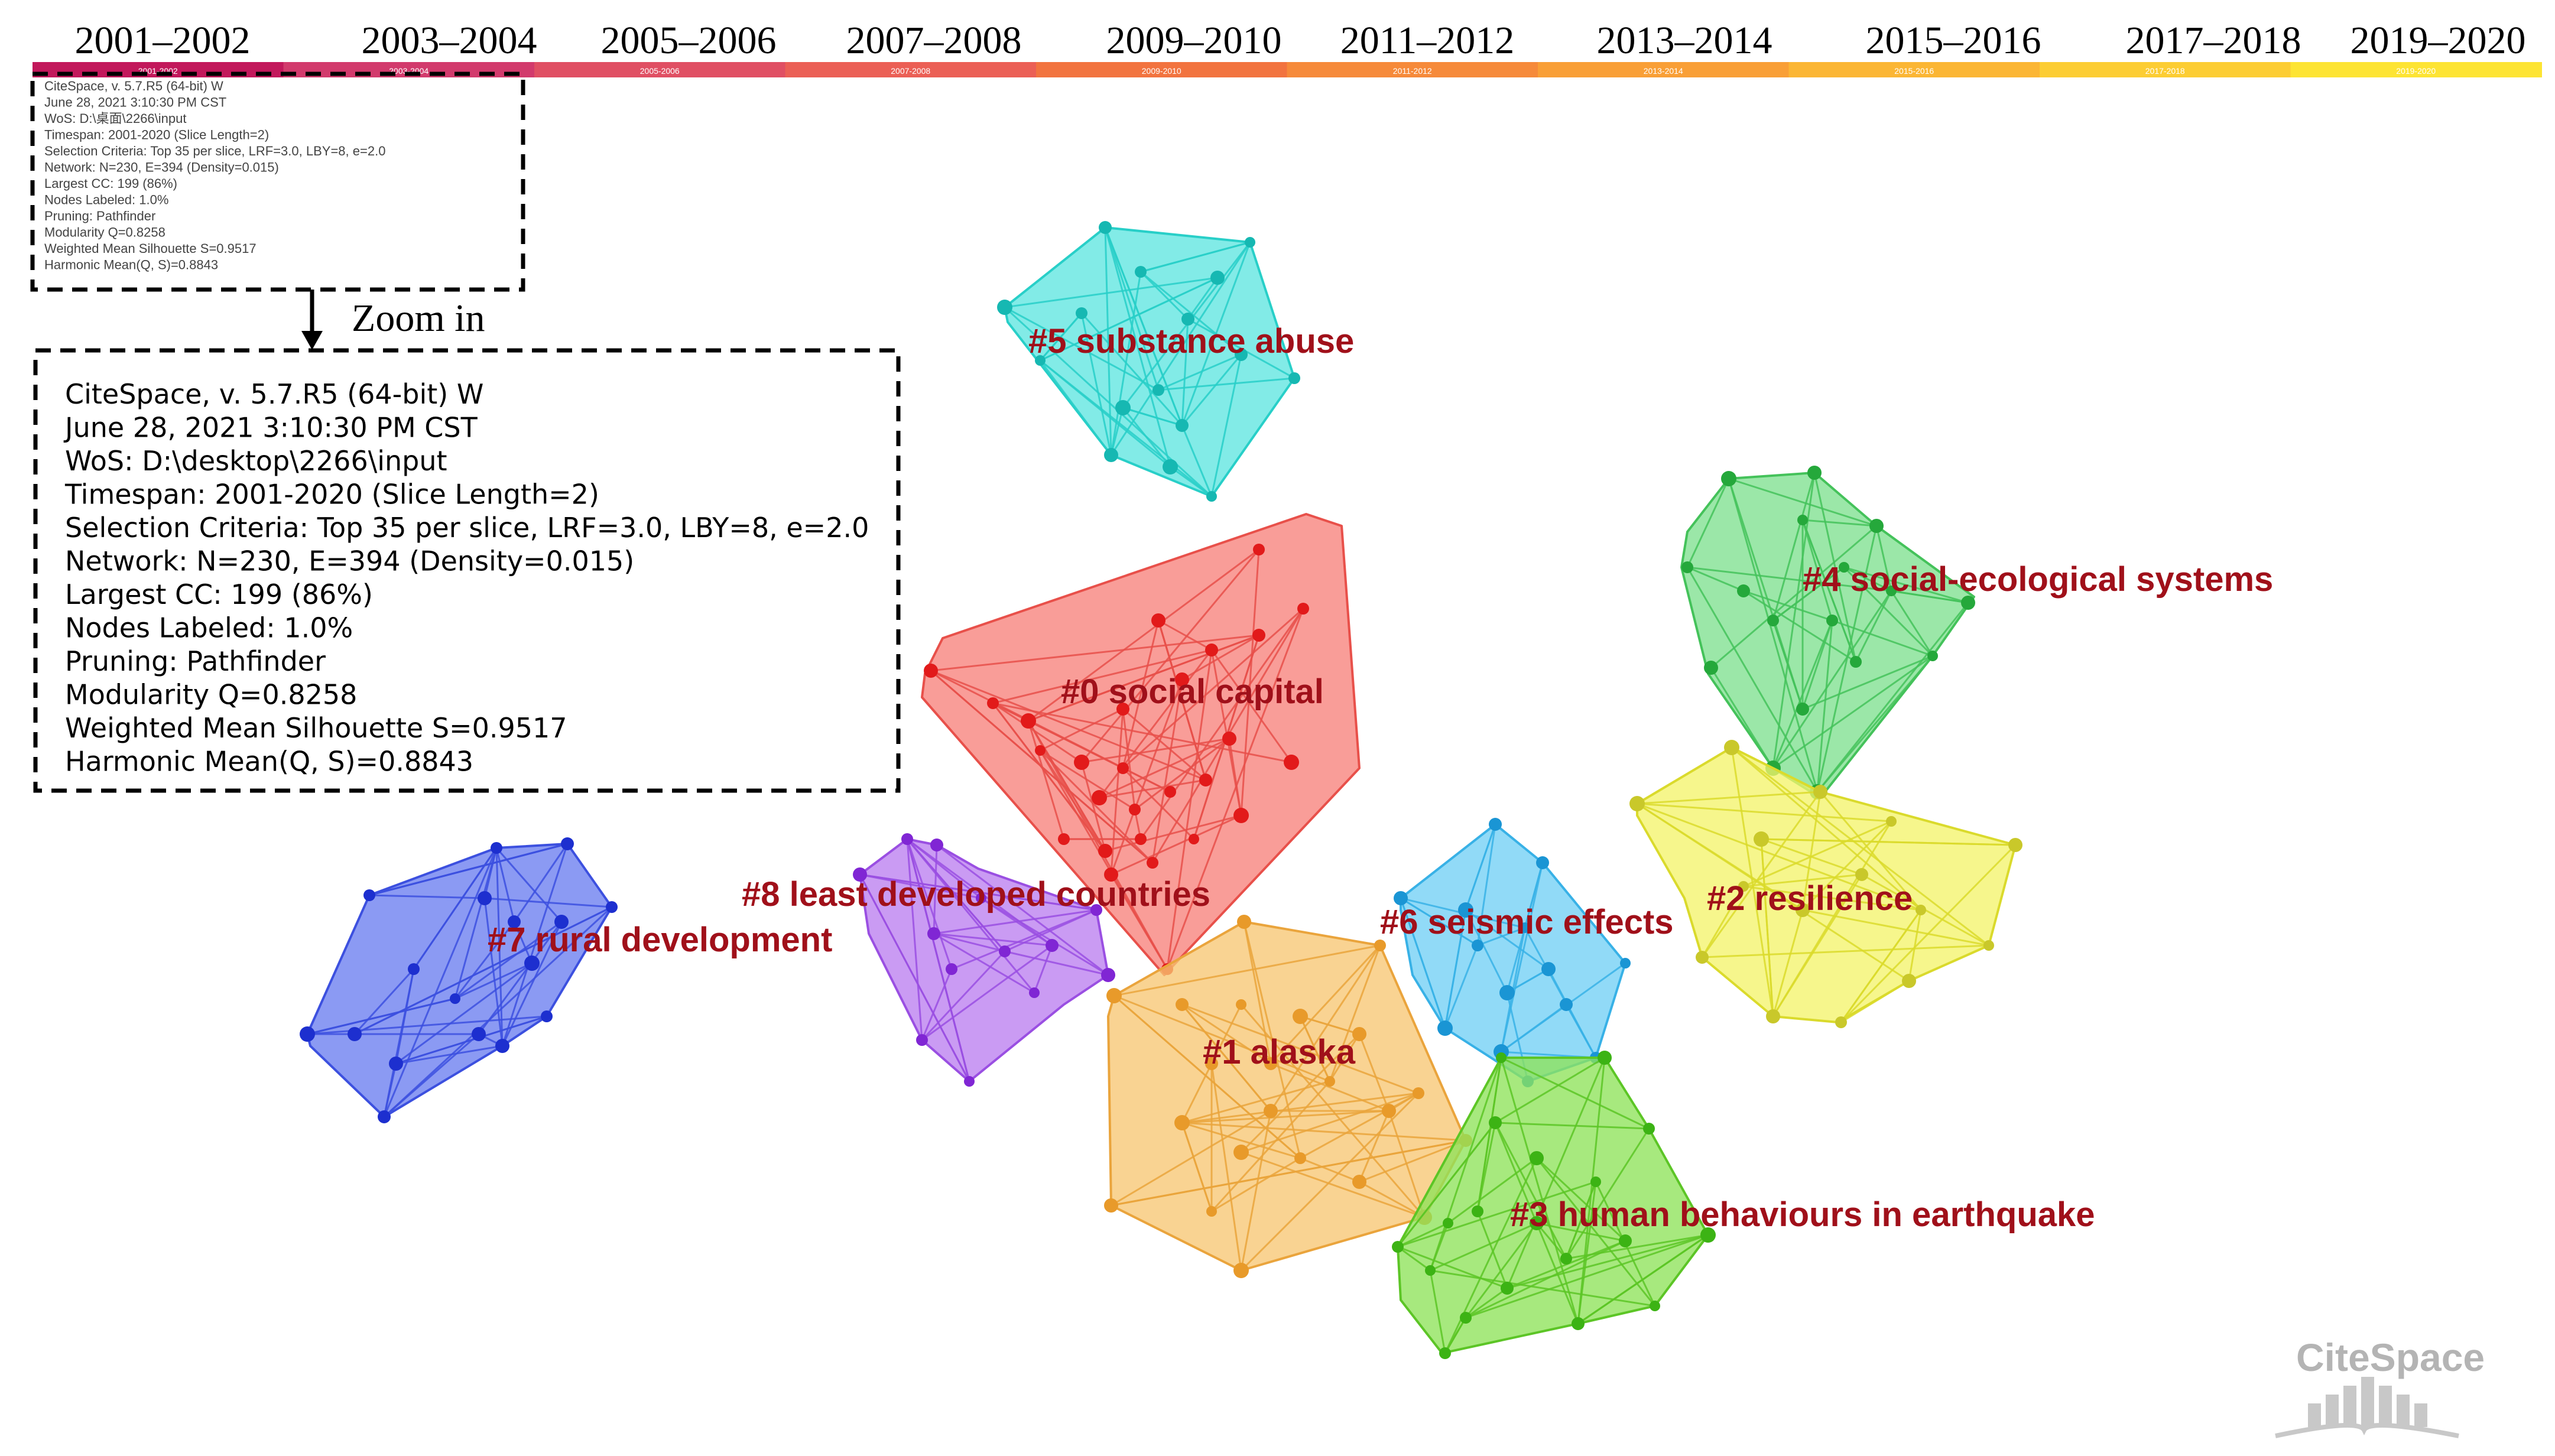 The width and height of the screenshot is (2555, 1456). What do you see at coordinates (256, 461) in the screenshot?
I see `zoomed-info-line: WoS: D:\desktop\2266\input` at bounding box center [256, 461].